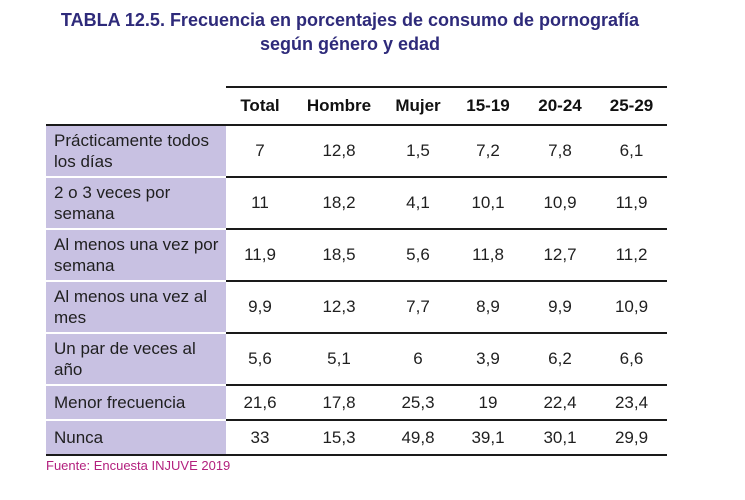  What do you see at coordinates (418, 307) in the screenshot?
I see `table-cell: 7,7` at bounding box center [418, 307].